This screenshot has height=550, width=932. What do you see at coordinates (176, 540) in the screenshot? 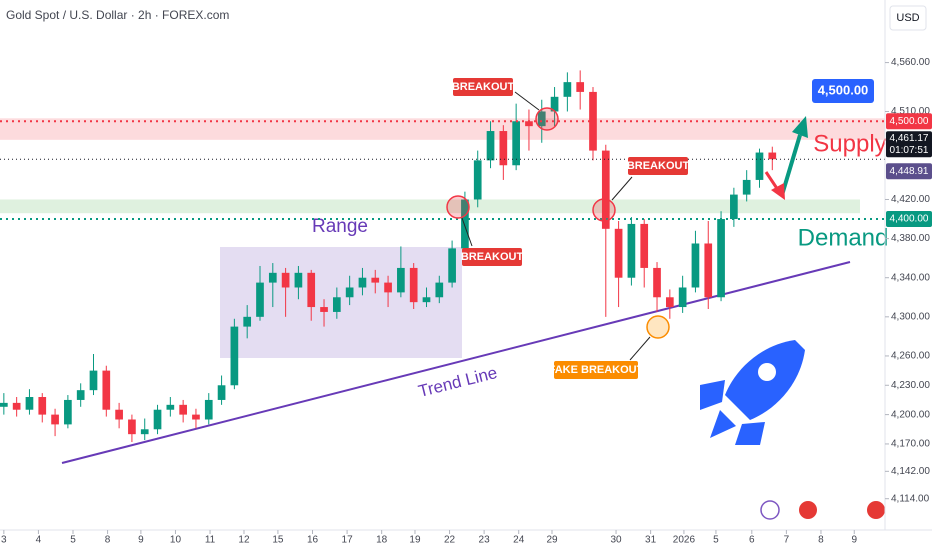
I see `x-tick-label: 10` at bounding box center [176, 540].